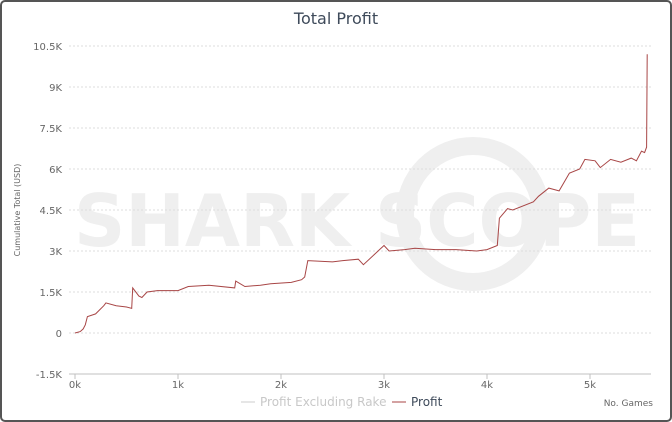  I want to click on y-tick-label: 1.5K, so click(51, 293).